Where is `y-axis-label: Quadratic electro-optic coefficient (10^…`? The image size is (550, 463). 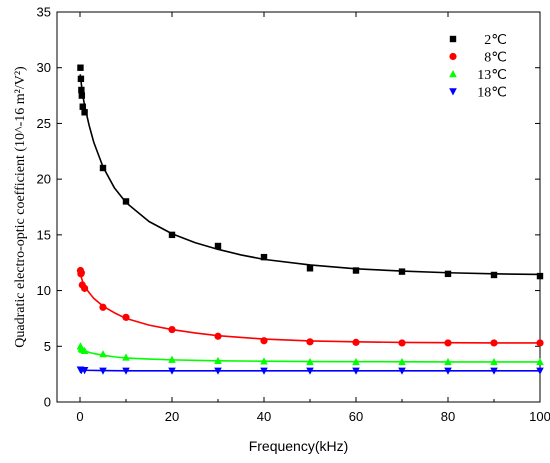
y-axis-label: Quadratic electro-optic coefficient (10^… is located at coordinates (20, 207).